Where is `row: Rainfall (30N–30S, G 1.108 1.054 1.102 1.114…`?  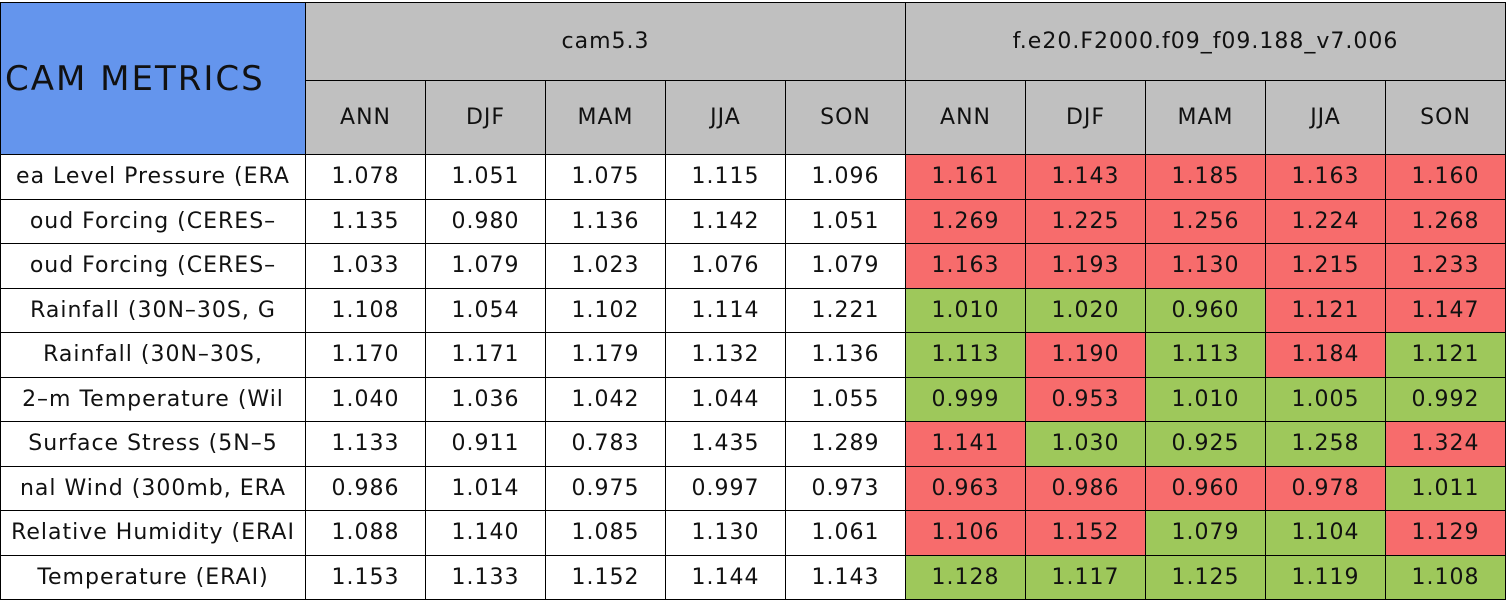
row: Rainfall (30N–30S, G 1.108 1.054 1.102 1.114… is located at coordinates (753, 310).